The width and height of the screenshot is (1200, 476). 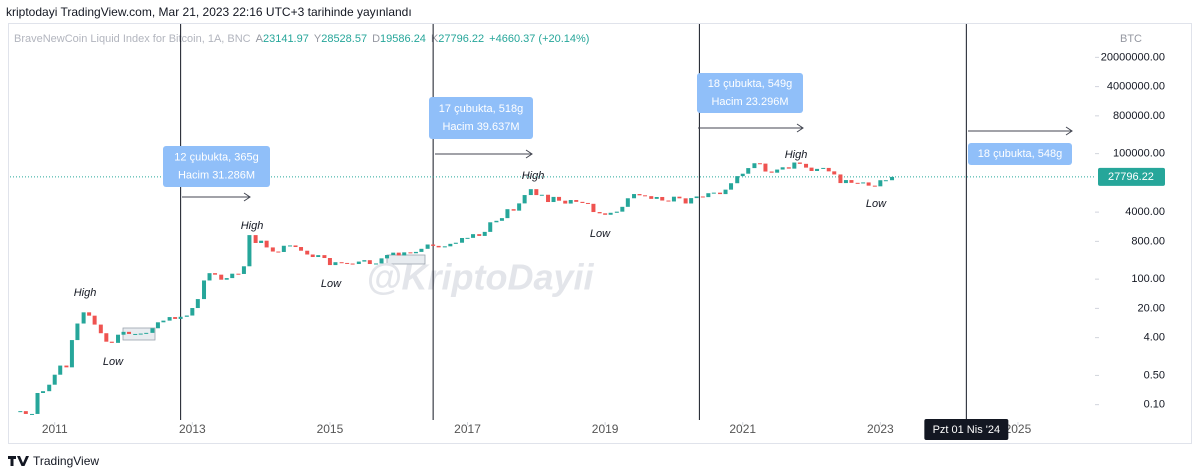 I want to click on logo-icon, so click(x=18, y=461).